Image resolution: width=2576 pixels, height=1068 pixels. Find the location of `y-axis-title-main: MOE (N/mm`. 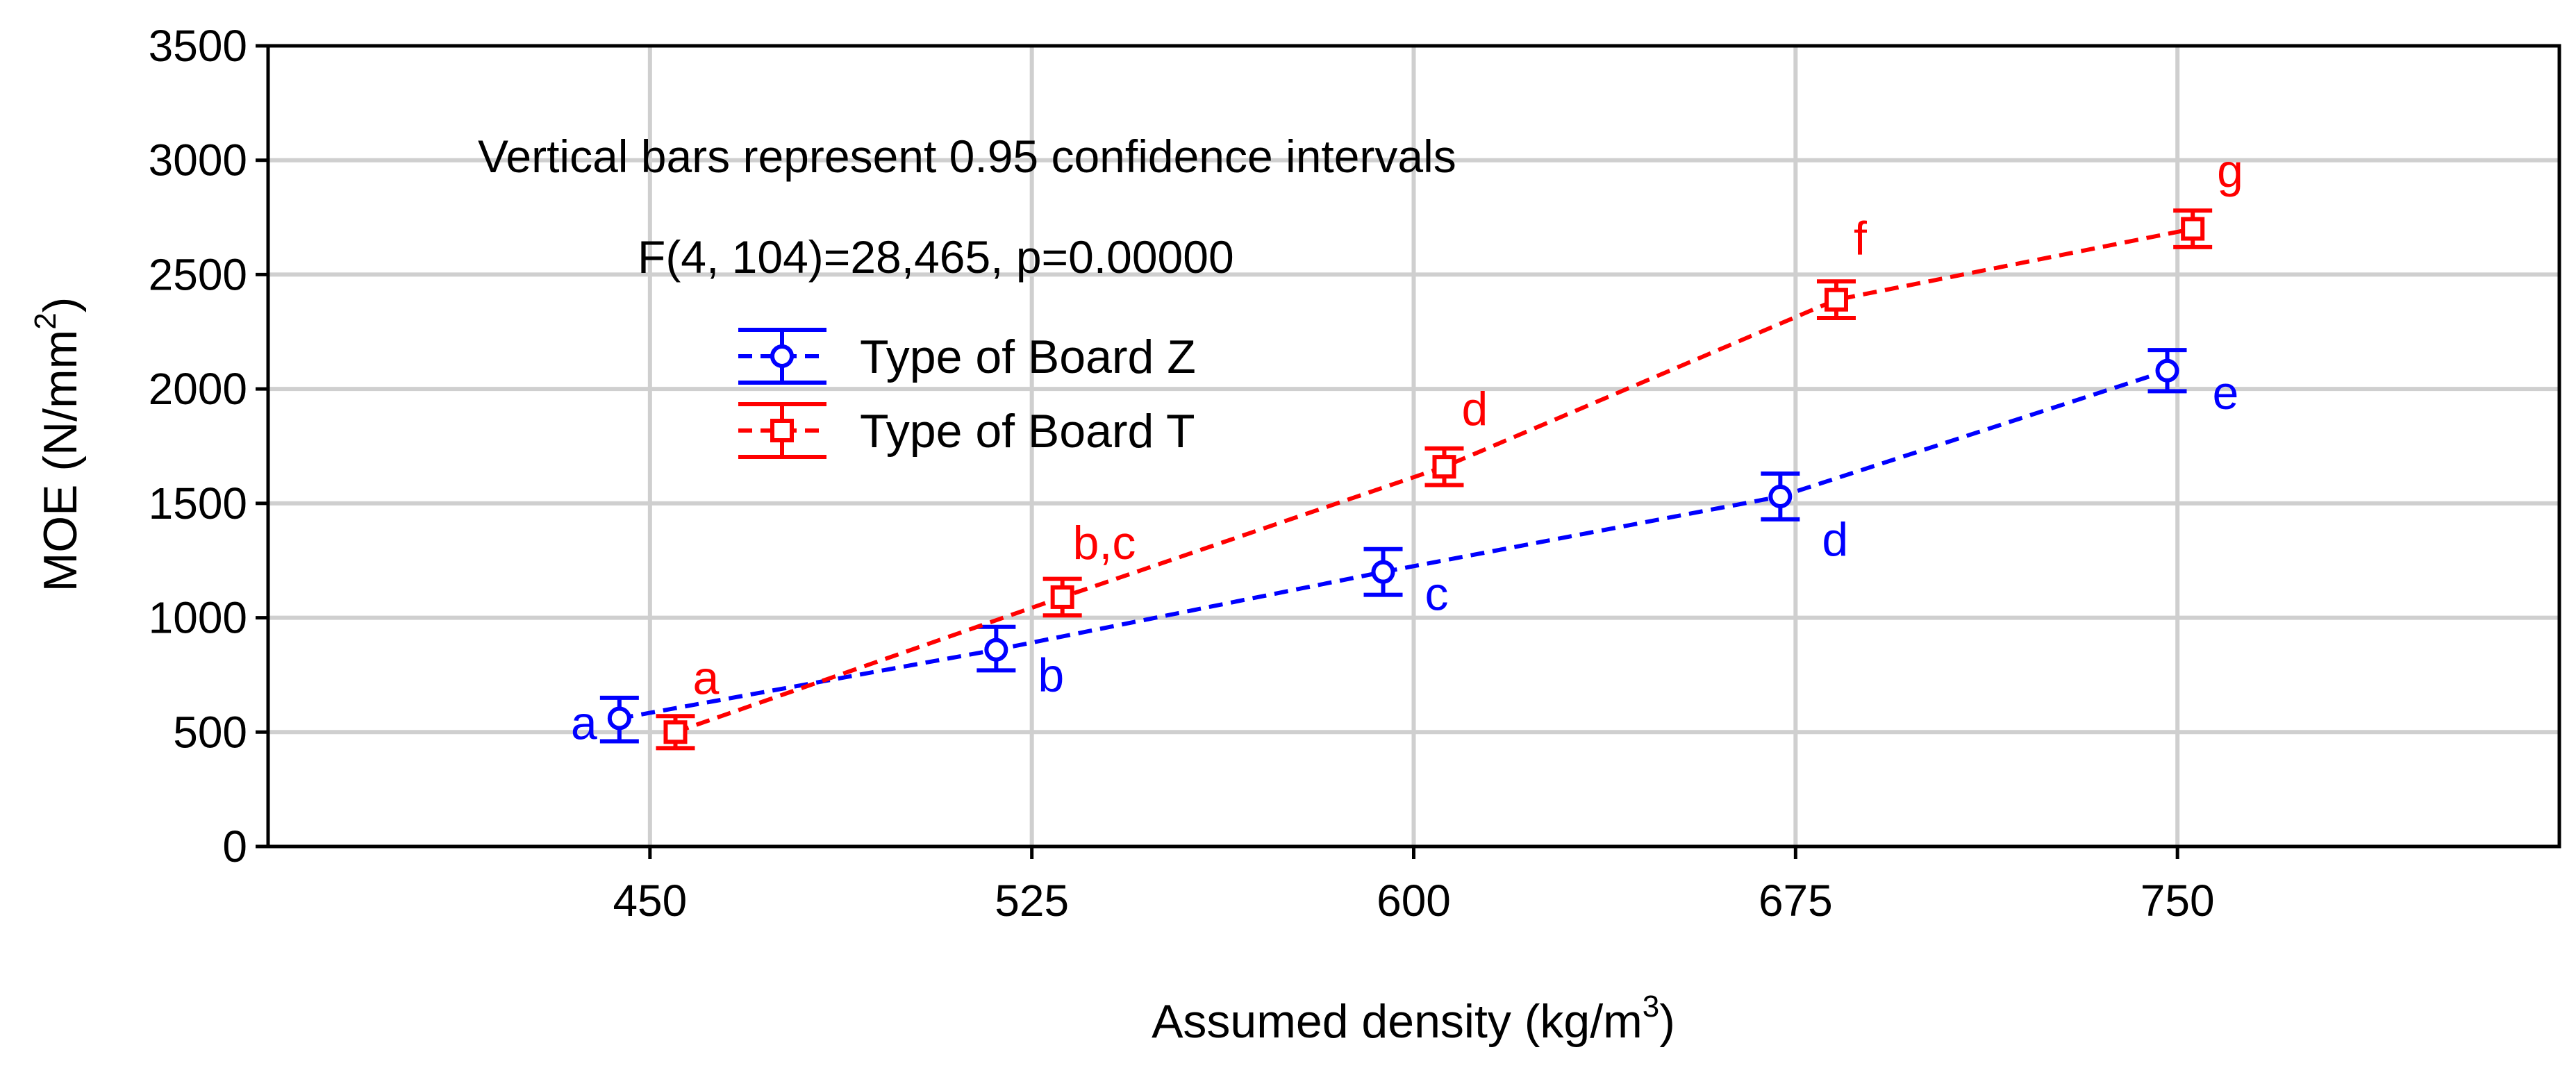

y-axis-title-main: MOE (N/mm is located at coordinates (60, 461).